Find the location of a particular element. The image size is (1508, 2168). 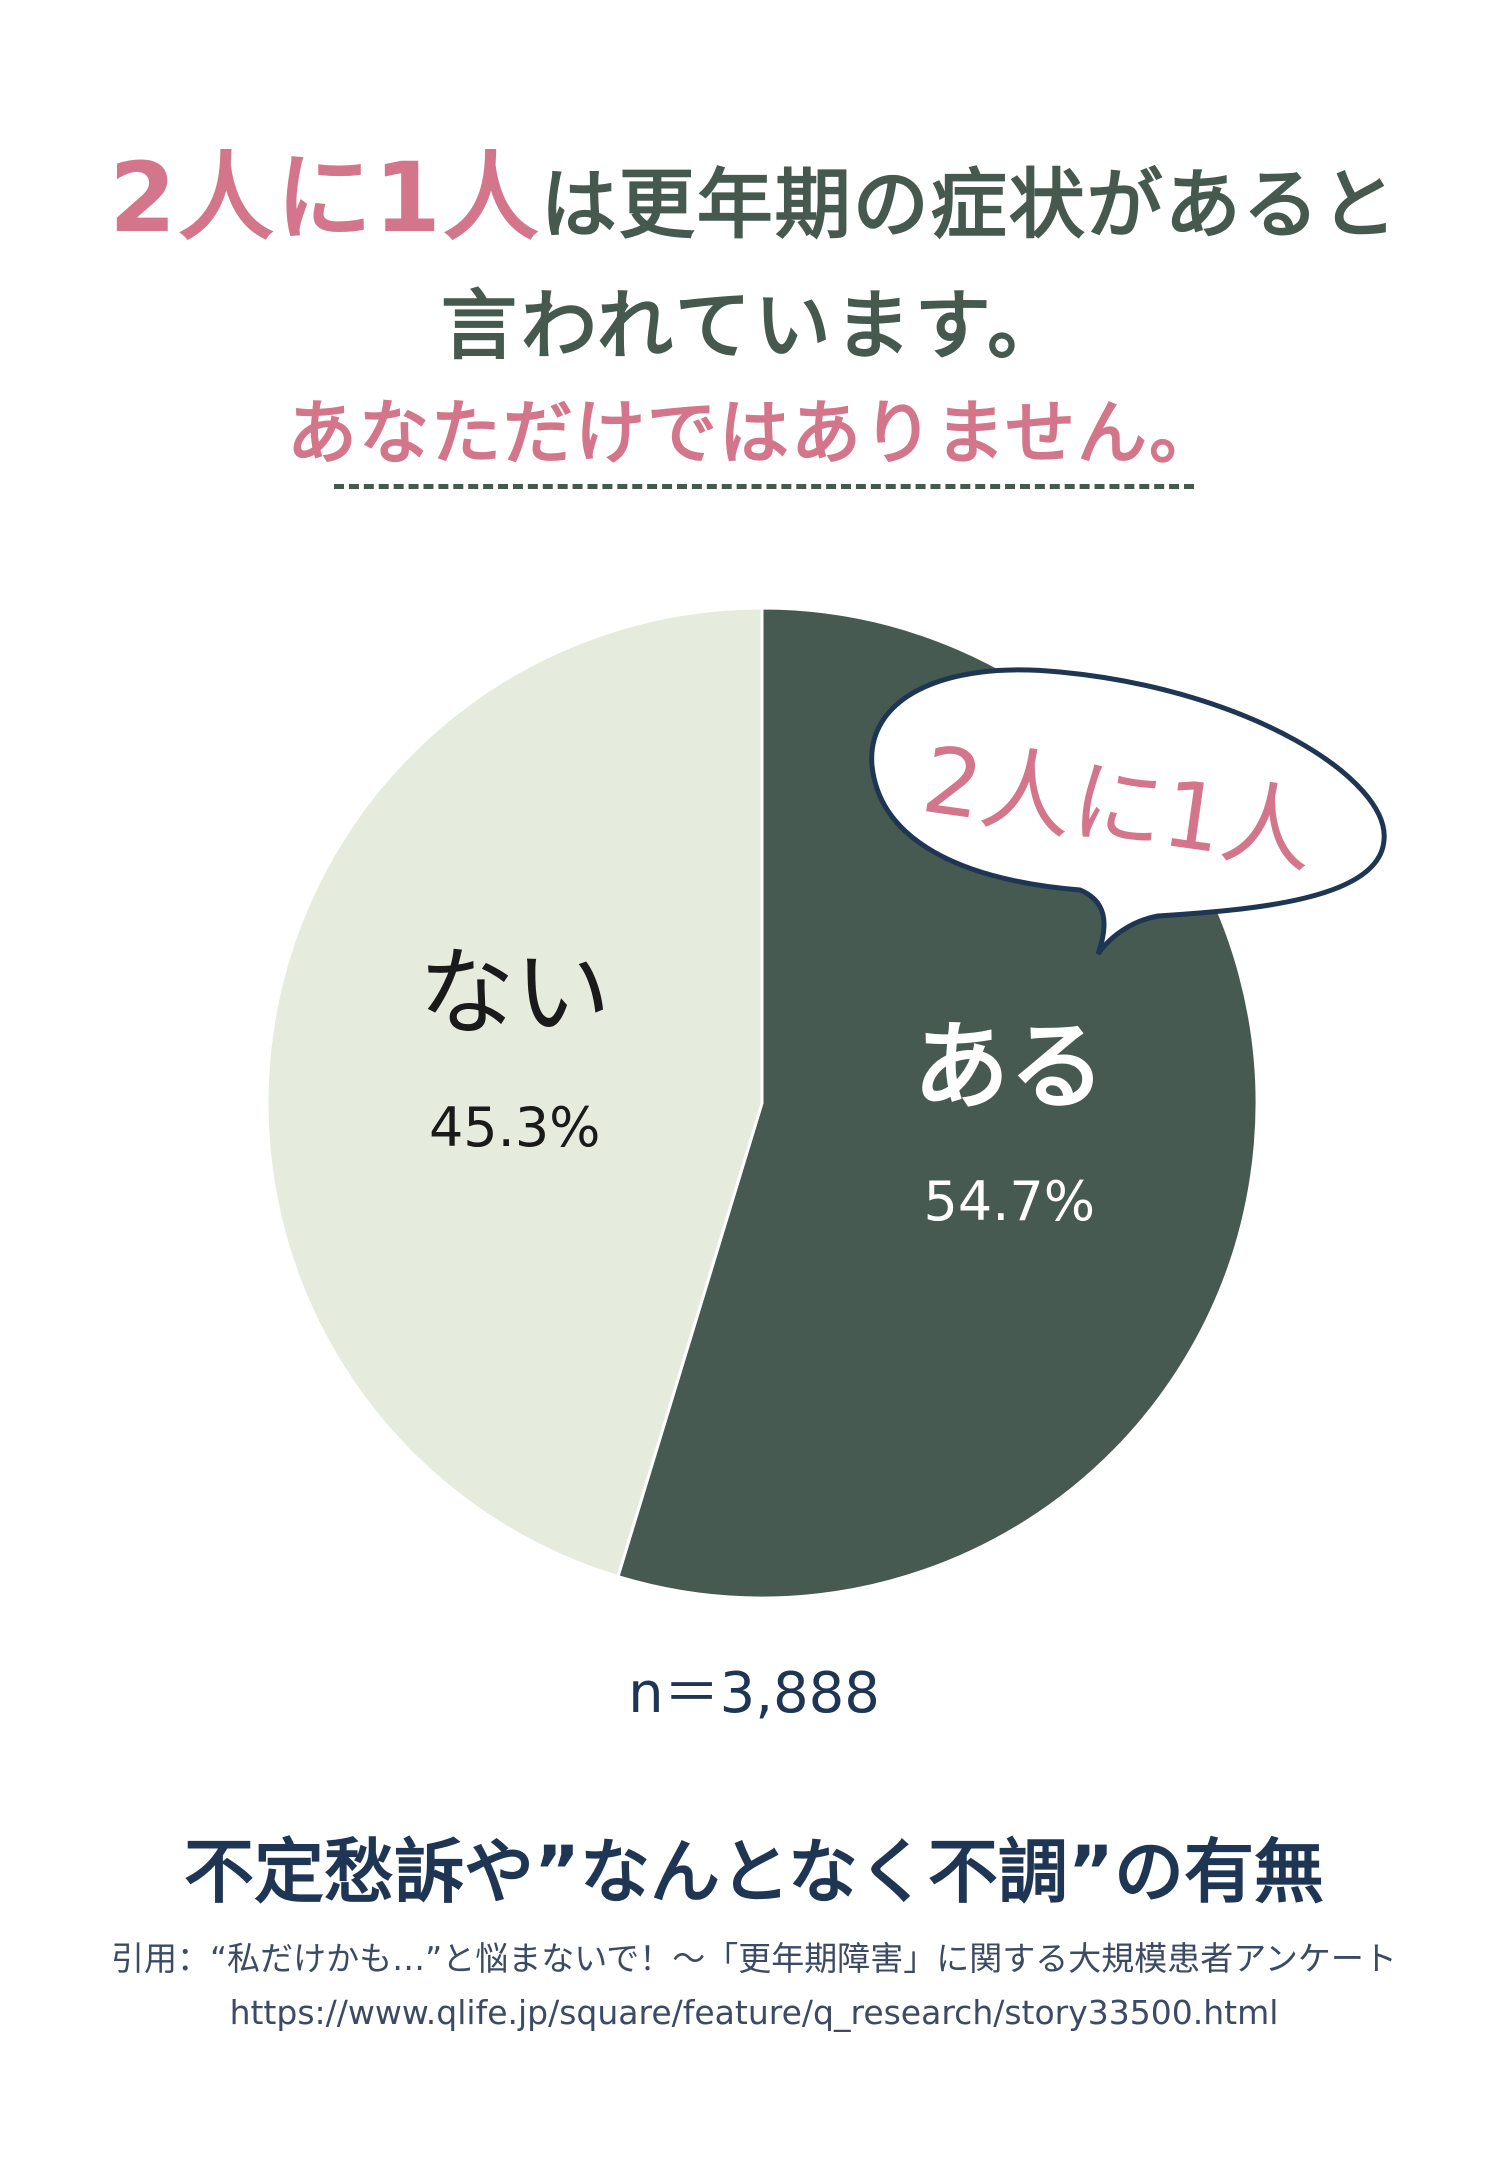

headline-line-2: 言われています。 is located at coordinates (754, 325).